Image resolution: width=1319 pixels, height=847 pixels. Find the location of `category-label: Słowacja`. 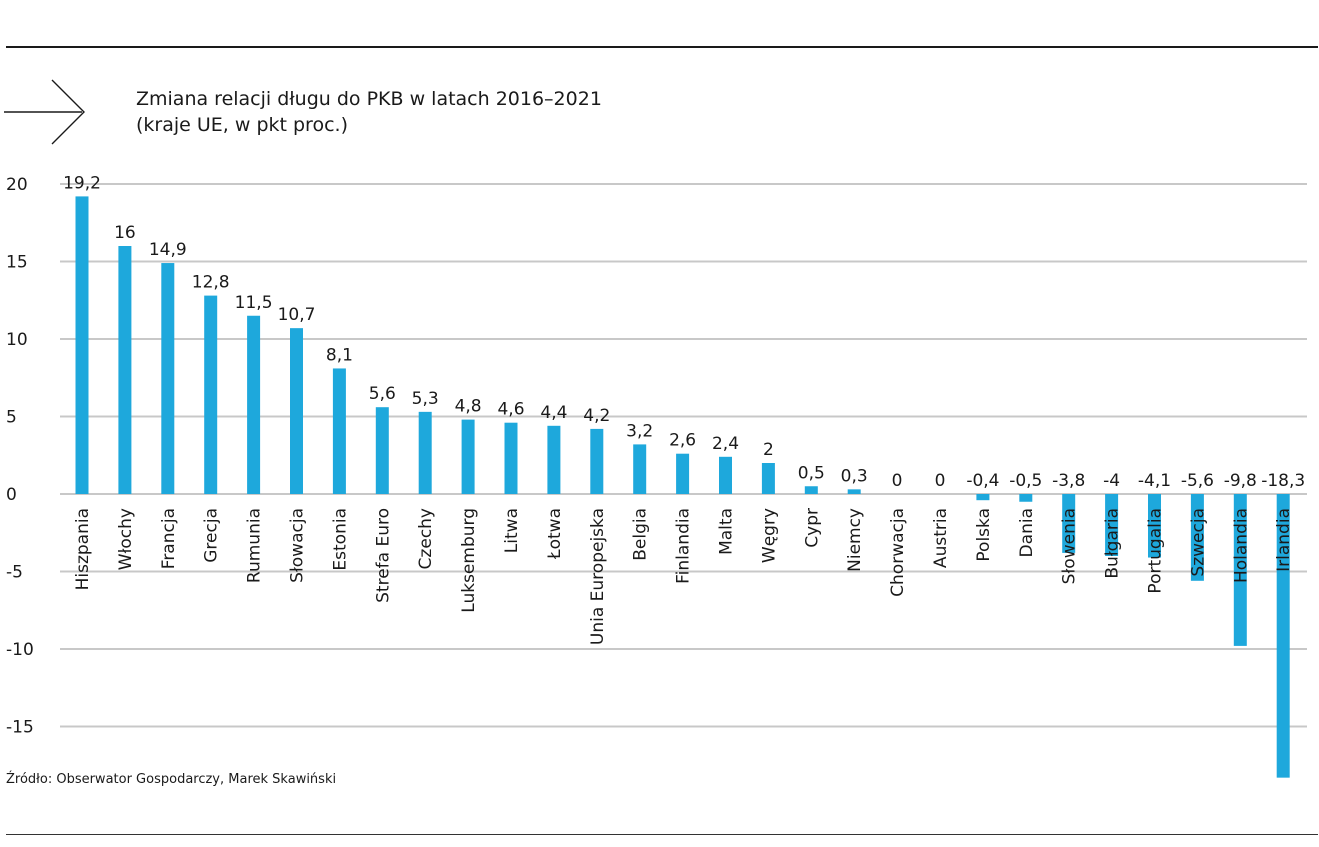

category-label: Słowacja is located at coordinates (298, 545).